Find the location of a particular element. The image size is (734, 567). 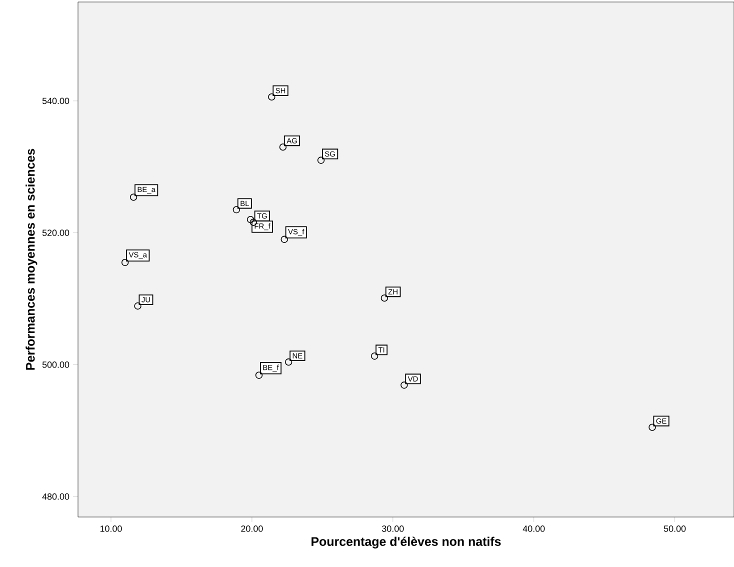

y-axis-title: Performances moyennes en sciences is located at coordinates (32, 259).